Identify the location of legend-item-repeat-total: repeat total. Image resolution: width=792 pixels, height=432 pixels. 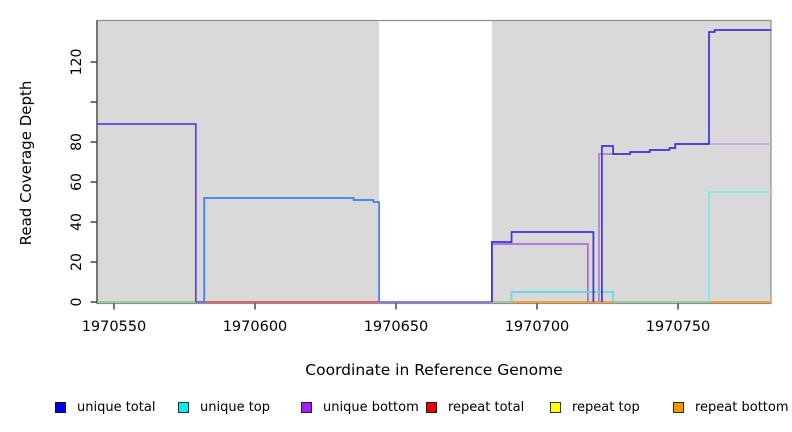
(475, 407).